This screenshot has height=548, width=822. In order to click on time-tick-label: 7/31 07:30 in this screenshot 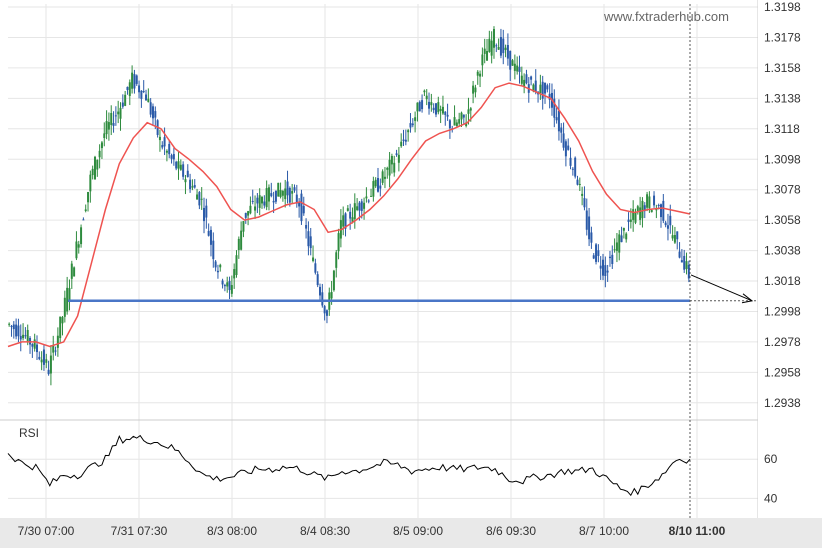, I will do `click(139, 531)`.